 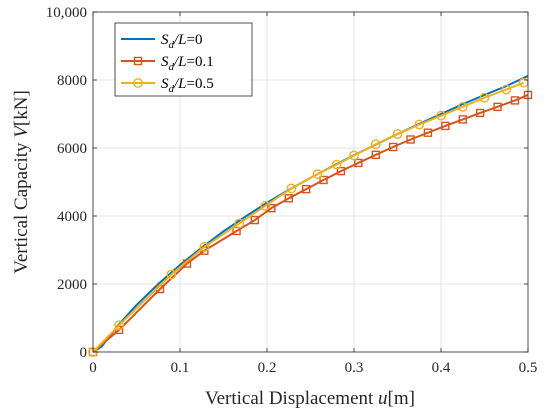 I want to click on x-tick-label: 0.4, so click(x=441, y=368).